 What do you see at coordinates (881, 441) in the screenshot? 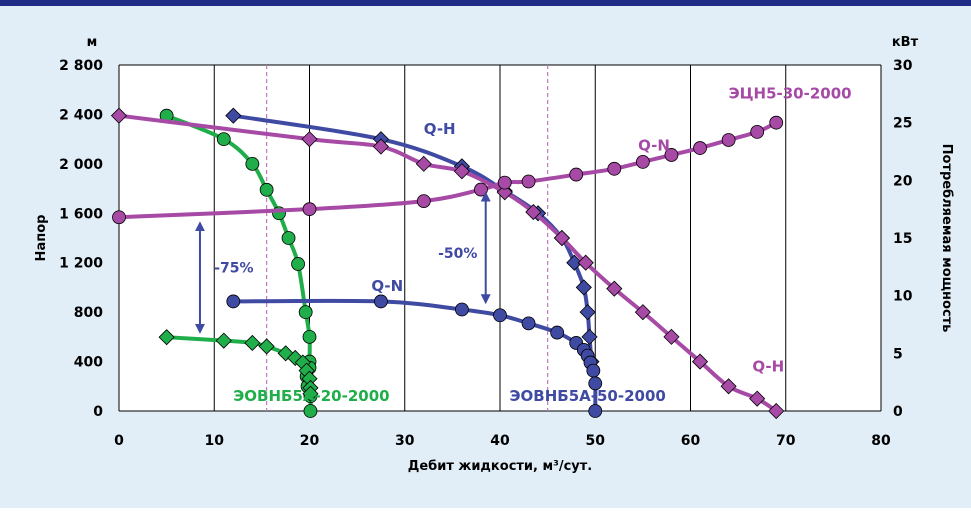
I see `x-tick-label: 80` at bounding box center [881, 441].